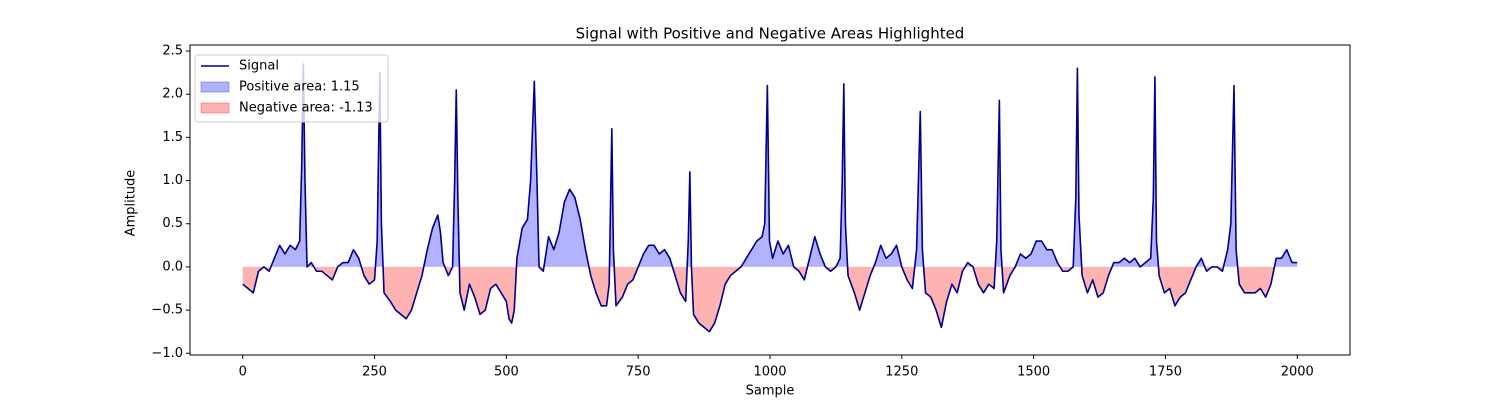  What do you see at coordinates (769, 372) in the screenshot?
I see `x-tick-label: 1000` at bounding box center [769, 372].